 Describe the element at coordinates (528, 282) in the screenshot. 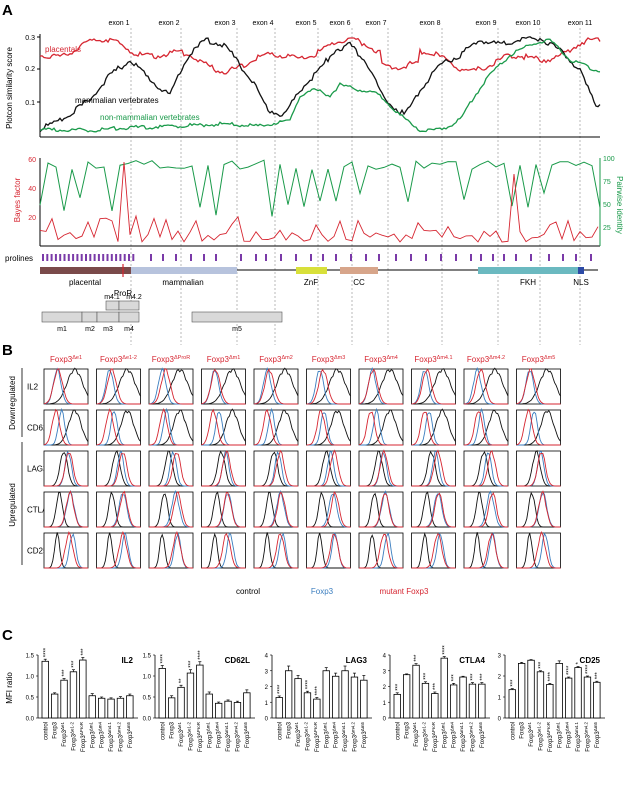

I see `fkh-label: FKH` at that location.